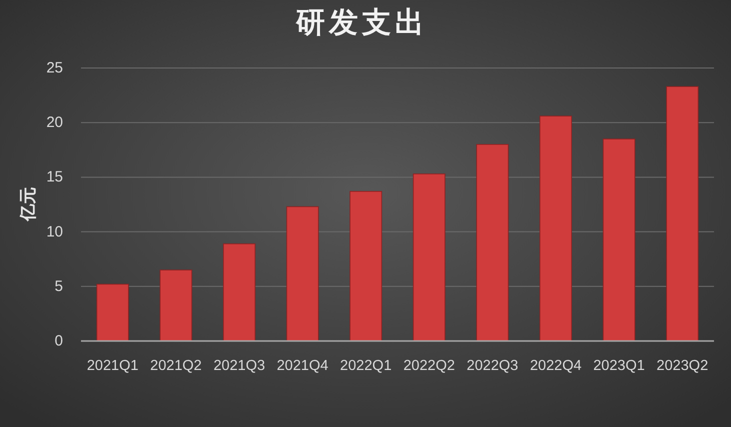 Image resolution: width=731 pixels, height=427 pixels. Describe the element at coordinates (361, 23) in the screenshot. I see `chart-title: 研发支出` at that location.